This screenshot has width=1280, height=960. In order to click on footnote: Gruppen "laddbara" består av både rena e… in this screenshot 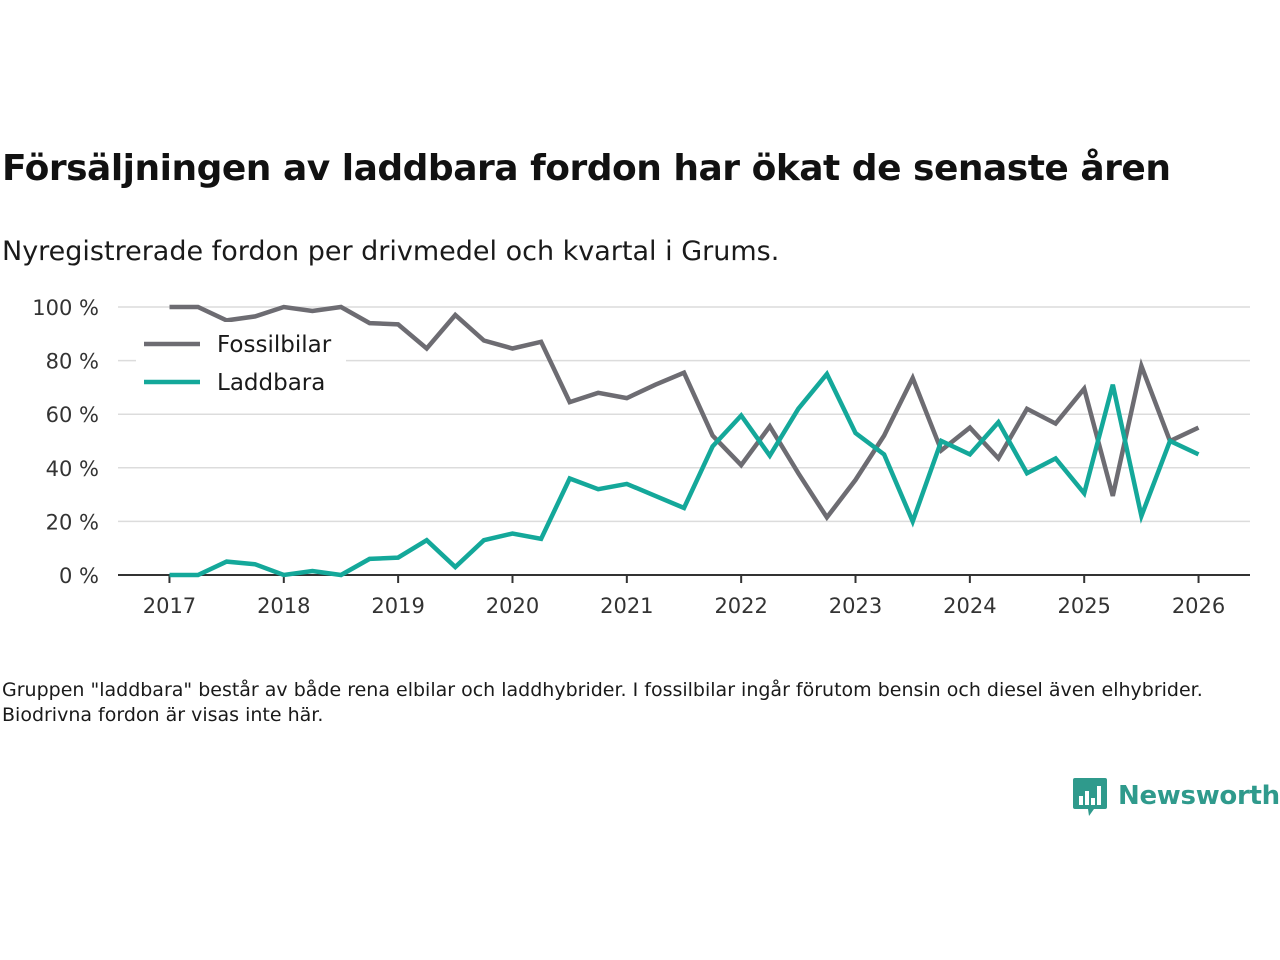, I will do `click(602, 702)`.